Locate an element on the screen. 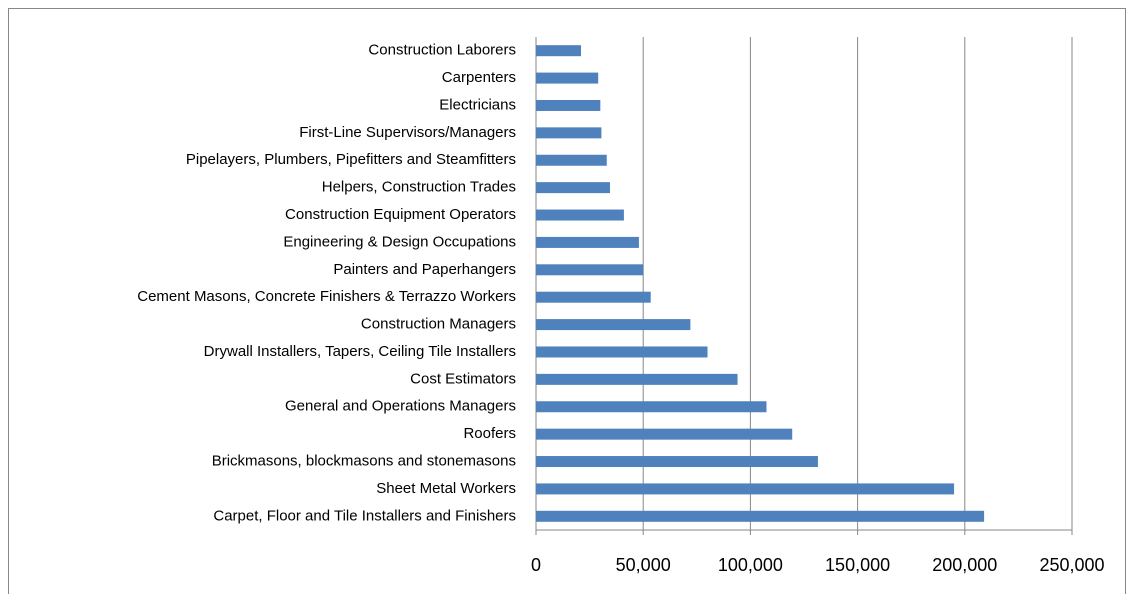 This screenshot has height=594, width=1134. x-tick-label: 0 is located at coordinates (536, 565).